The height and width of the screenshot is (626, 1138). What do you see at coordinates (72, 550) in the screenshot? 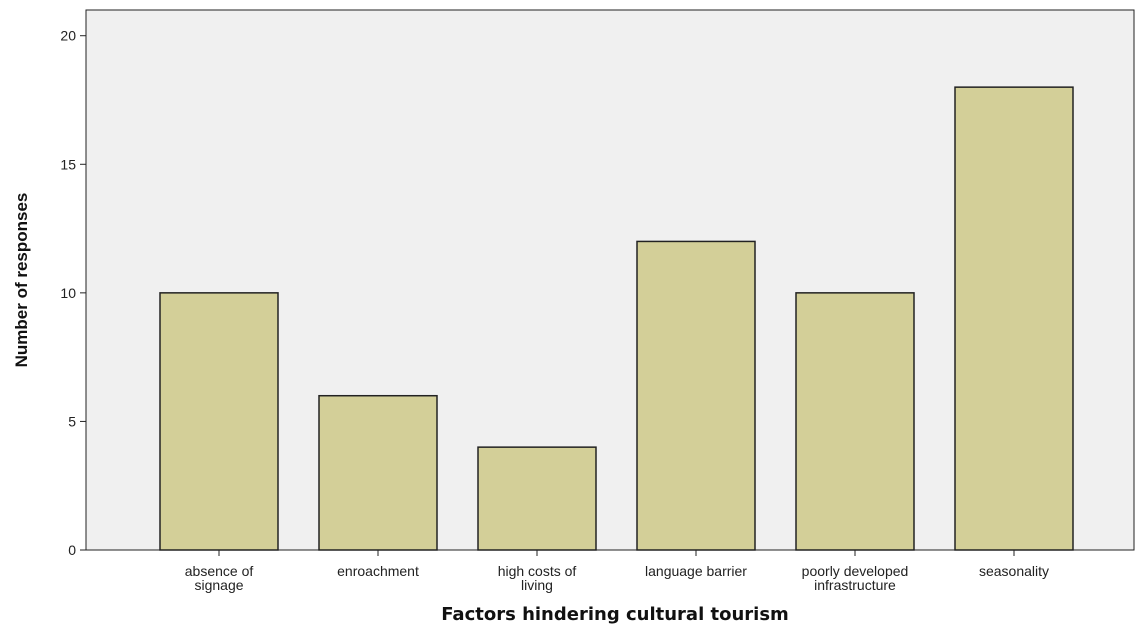
I see `y-tick-label: 0` at bounding box center [72, 550].